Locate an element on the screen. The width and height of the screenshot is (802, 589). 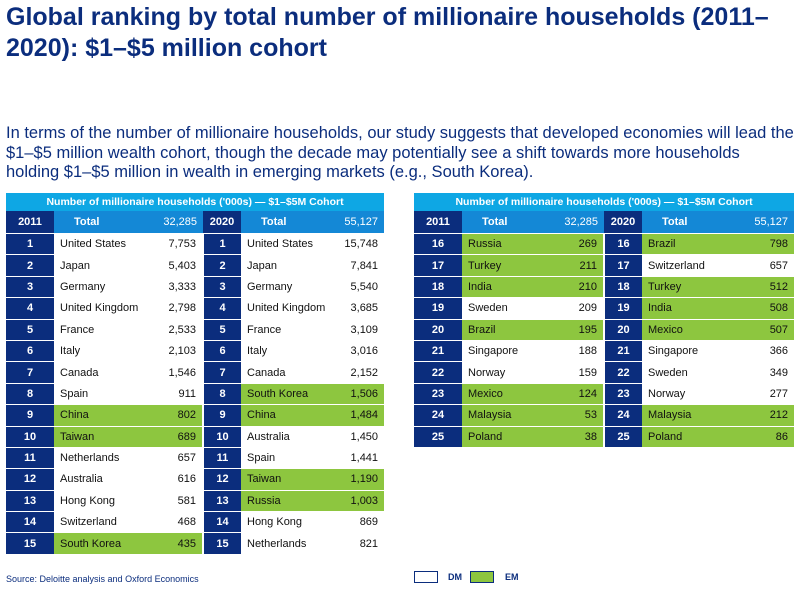
country-2020-cell: Japan is located at coordinates (289, 265).